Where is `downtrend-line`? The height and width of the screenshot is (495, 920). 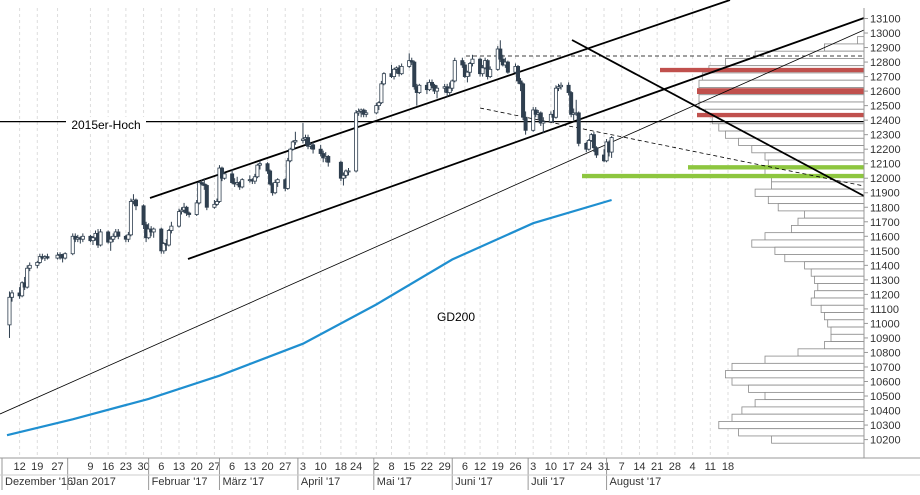 downtrend-line is located at coordinates (718, 118).